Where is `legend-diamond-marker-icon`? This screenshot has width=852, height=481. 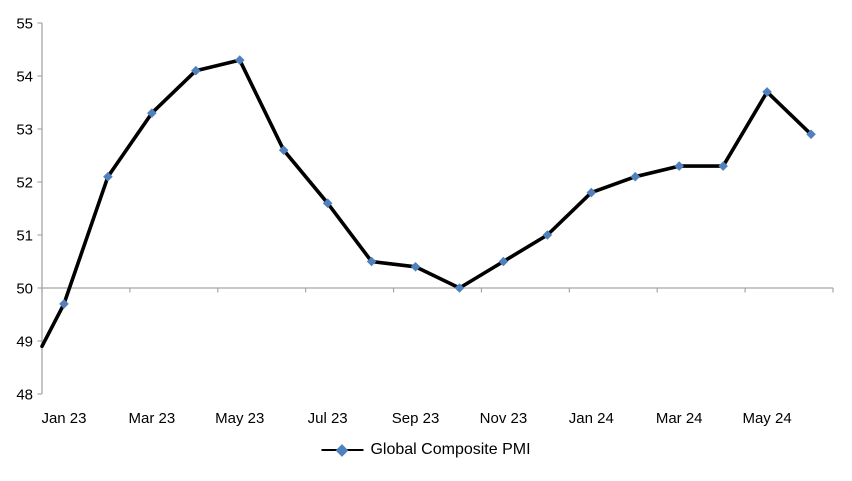
legend-diamond-marker-icon is located at coordinates (342, 450).